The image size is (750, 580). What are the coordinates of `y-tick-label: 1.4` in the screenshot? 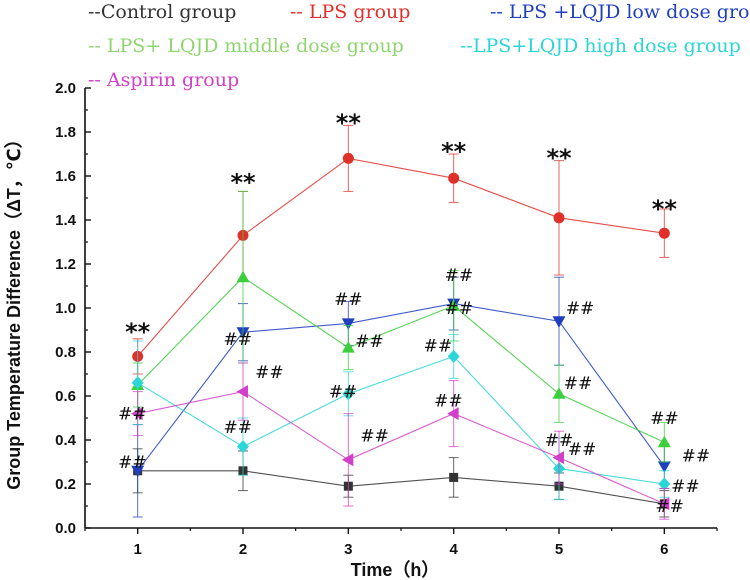 It's located at (66, 220).